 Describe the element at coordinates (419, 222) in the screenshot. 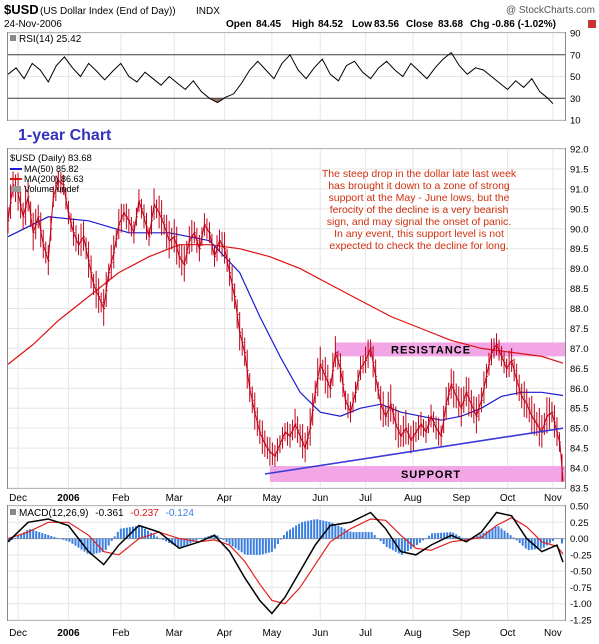

I see `annotation-line: sign, and may signal the onset of panic.` at that location.